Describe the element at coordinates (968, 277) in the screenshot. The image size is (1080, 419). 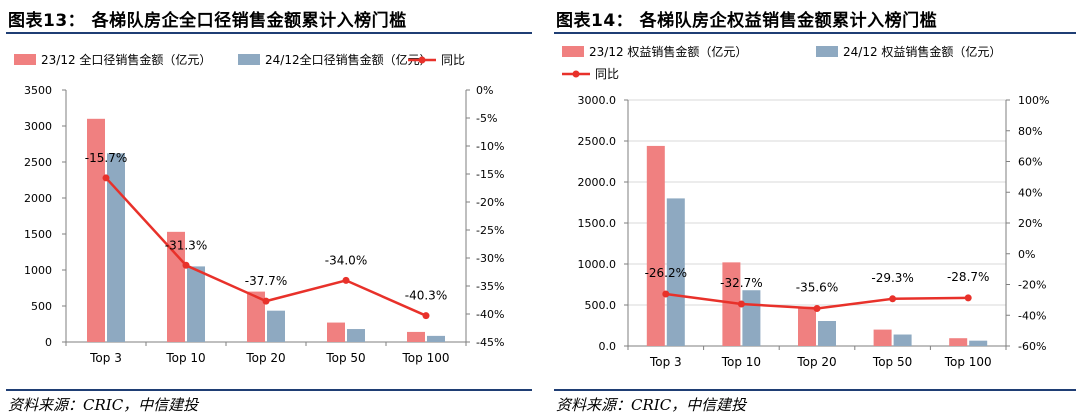
I see `yoy-data-label: -28.7%` at that location.